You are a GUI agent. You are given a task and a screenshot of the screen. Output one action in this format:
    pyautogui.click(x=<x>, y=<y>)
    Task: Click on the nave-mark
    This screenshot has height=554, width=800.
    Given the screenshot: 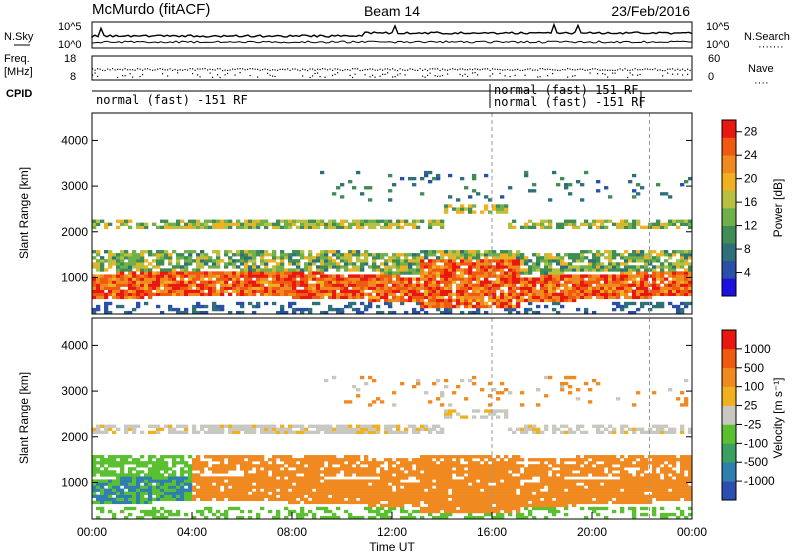 What is the action you would take?
    pyautogui.click(x=438, y=76)
    